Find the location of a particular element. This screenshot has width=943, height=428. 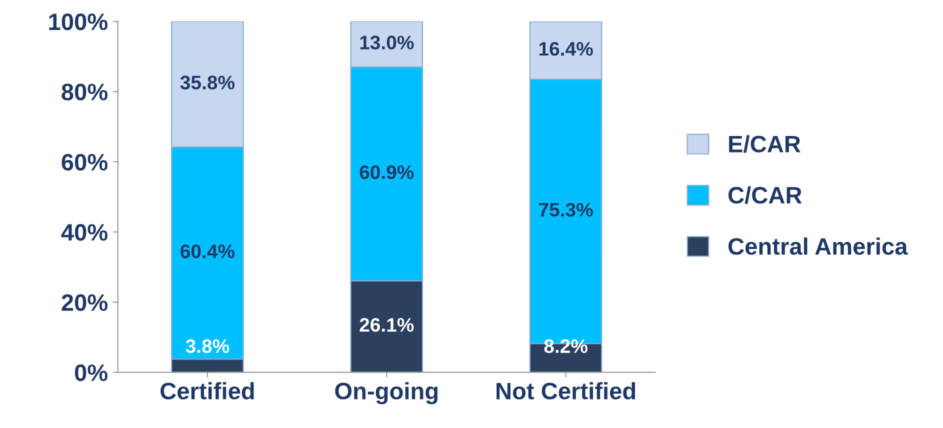

legend-label: Central America is located at coordinates (818, 246).